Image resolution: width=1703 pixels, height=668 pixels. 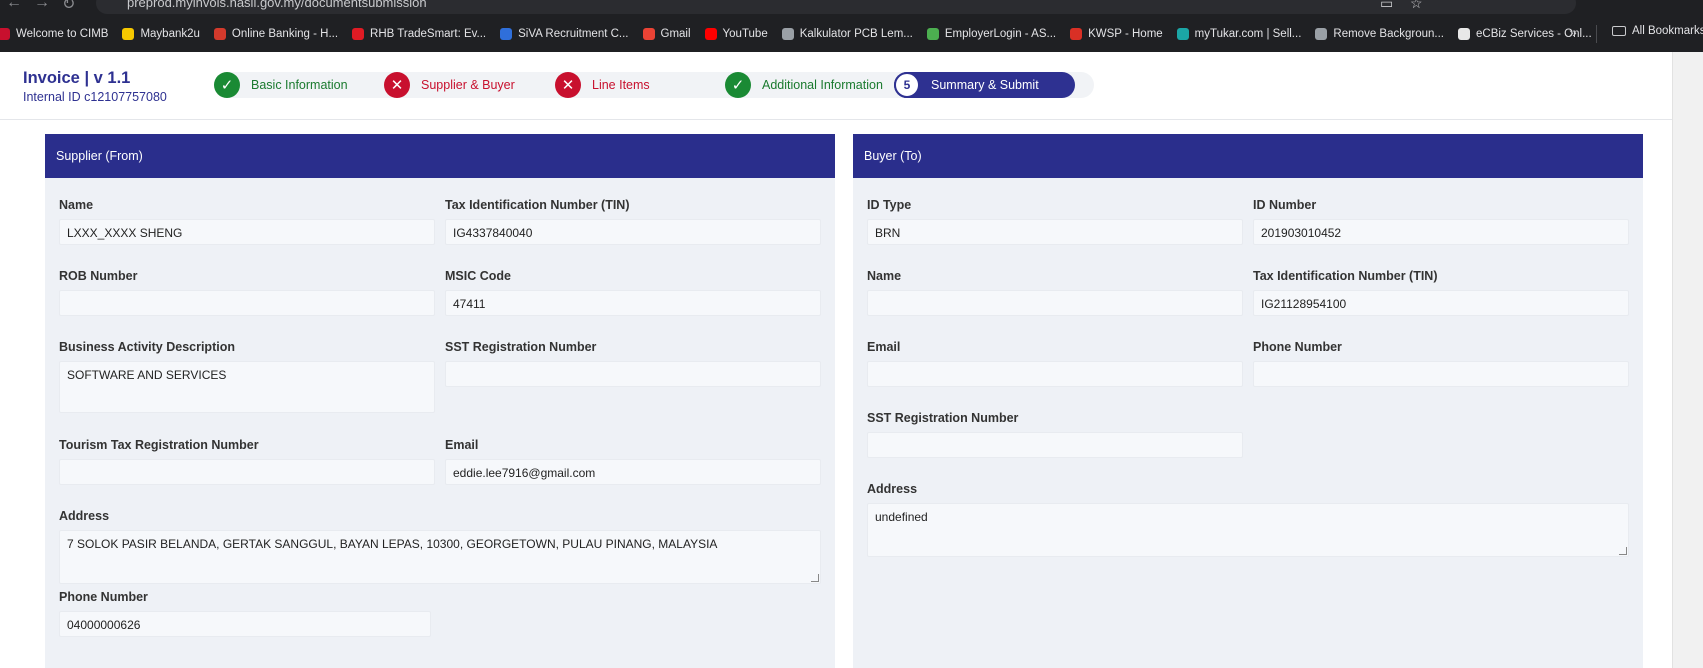 What do you see at coordinates (1596, 34) in the screenshot?
I see `bookmarks-divider` at bounding box center [1596, 34].